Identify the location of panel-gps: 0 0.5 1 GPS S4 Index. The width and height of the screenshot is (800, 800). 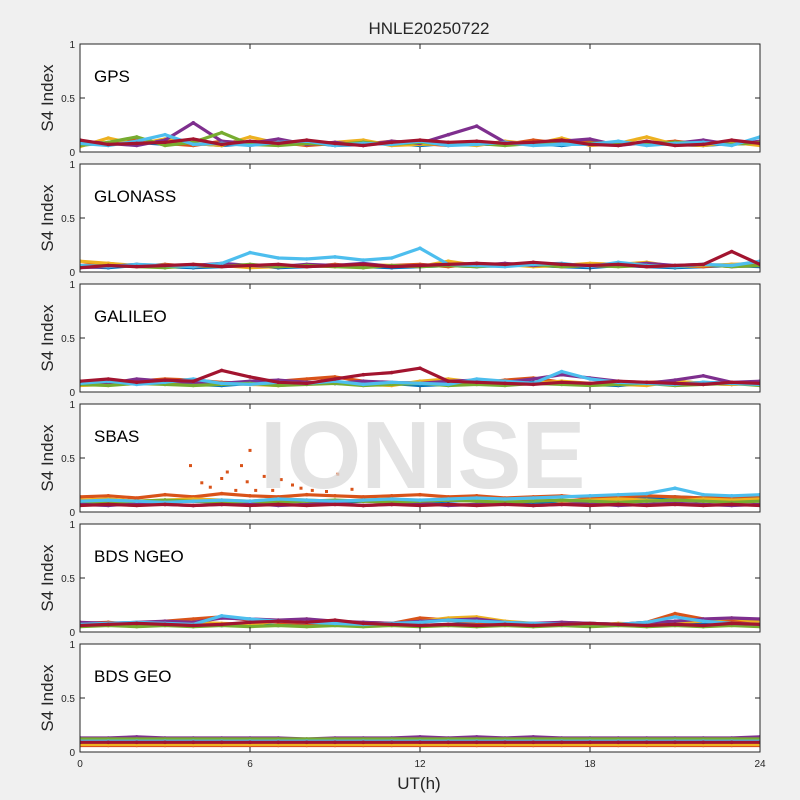
(399, 99).